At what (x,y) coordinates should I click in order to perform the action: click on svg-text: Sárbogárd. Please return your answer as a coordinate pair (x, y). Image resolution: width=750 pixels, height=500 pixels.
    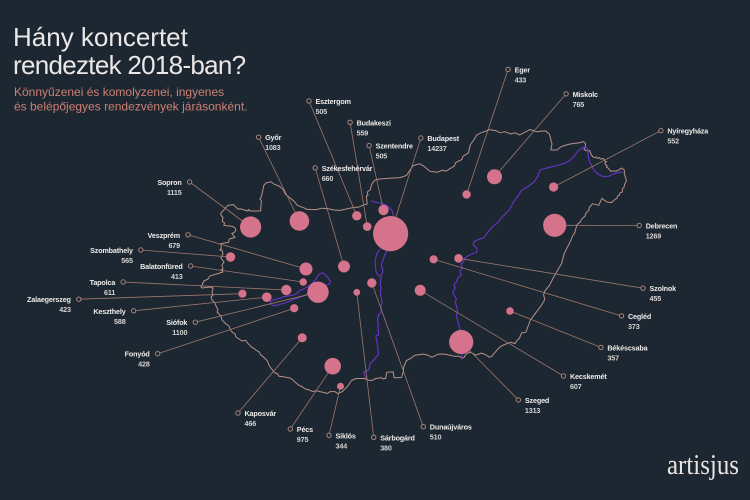
    Looking at the image, I should click on (397, 437).